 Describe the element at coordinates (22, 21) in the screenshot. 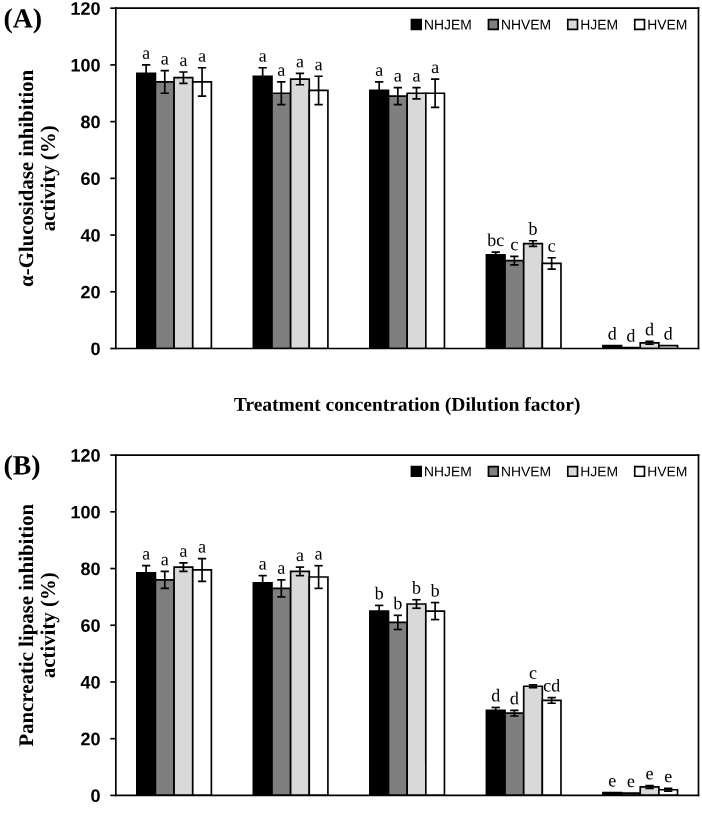

I see `chart-title: (A)` at that location.